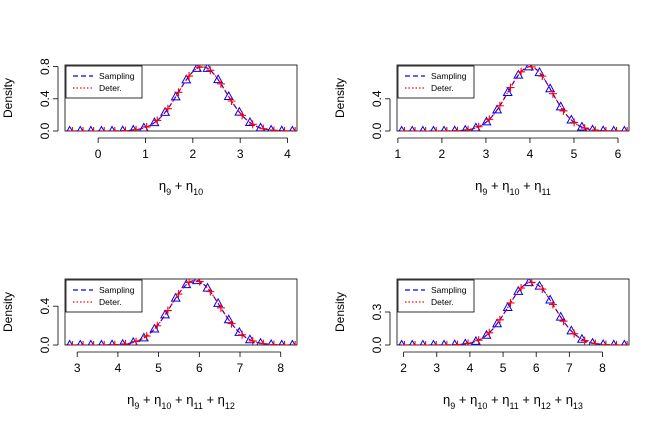 Image resolution: width=663 pixels, height=432 pixels. What do you see at coordinates (513, 187) in the screenshot?
I see `x-axis-label: η9 + η10 + η11` at bounding box center [513, 187].